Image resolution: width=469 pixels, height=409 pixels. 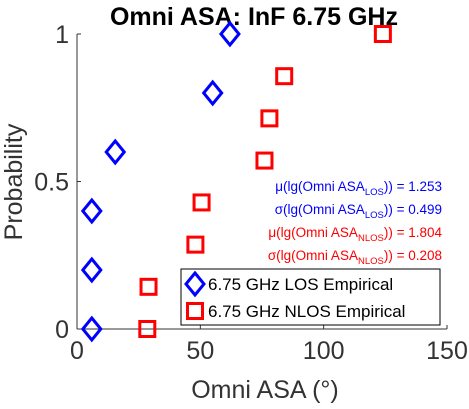 What do you see at coordinates (265, 390) in the screenshot?
I see `x-axis-label: Omni ASA (°)` at bounding box center [265, 390].